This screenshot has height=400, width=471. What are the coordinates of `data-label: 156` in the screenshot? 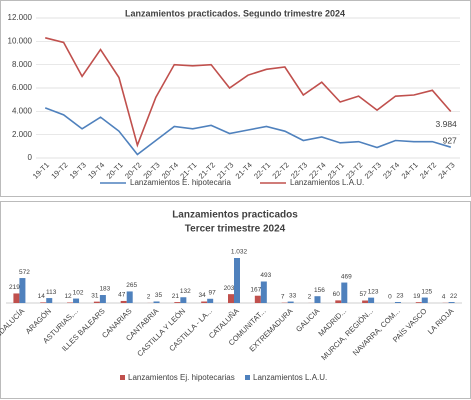 It's located at (319, 290).